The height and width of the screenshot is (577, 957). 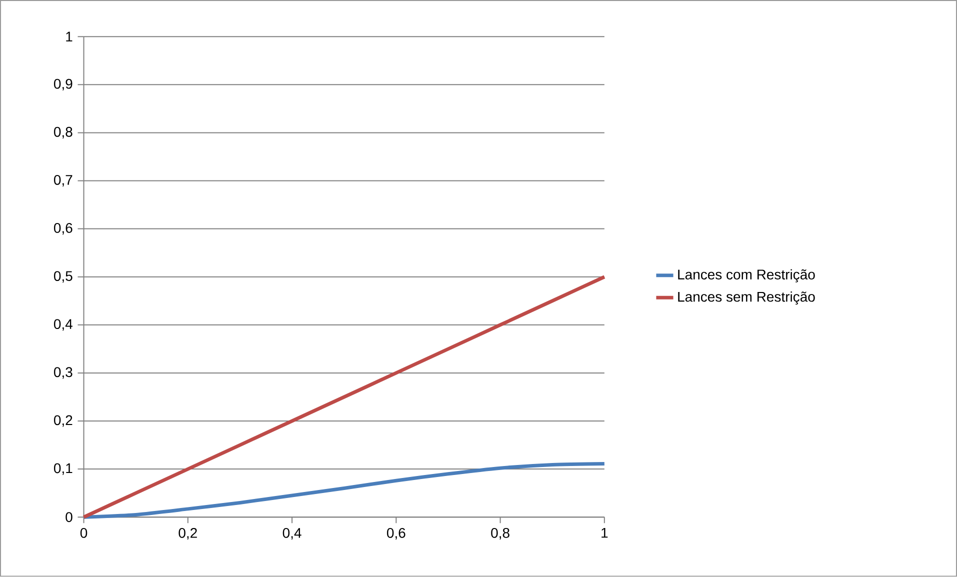 What do you see at coordinates (187, 534) in the screenshot?
I see `x-tick-label: 0,2` at bounding box center [187, 534].